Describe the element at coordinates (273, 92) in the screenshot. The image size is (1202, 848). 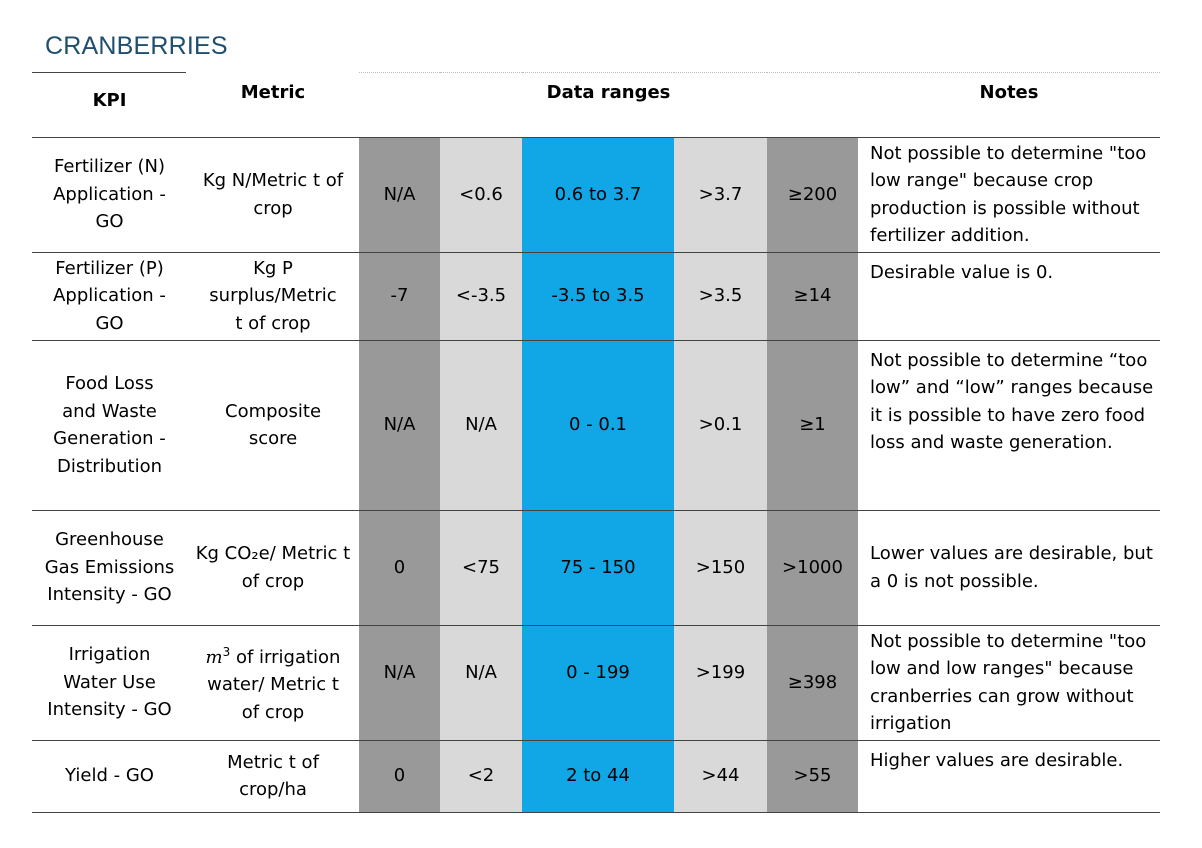
I see `header-metric: Metric` at that location.